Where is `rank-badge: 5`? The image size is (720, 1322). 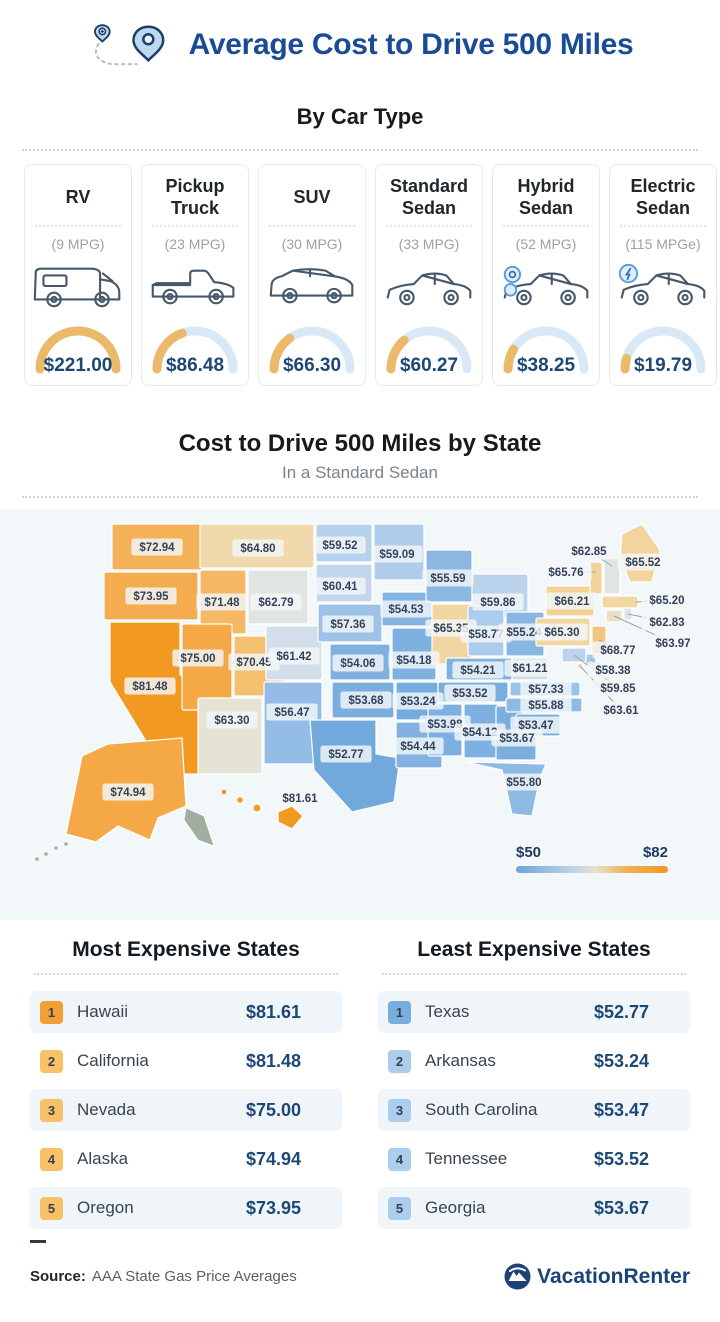
rank-badge: 5 is located at coordinates (51, 1208).